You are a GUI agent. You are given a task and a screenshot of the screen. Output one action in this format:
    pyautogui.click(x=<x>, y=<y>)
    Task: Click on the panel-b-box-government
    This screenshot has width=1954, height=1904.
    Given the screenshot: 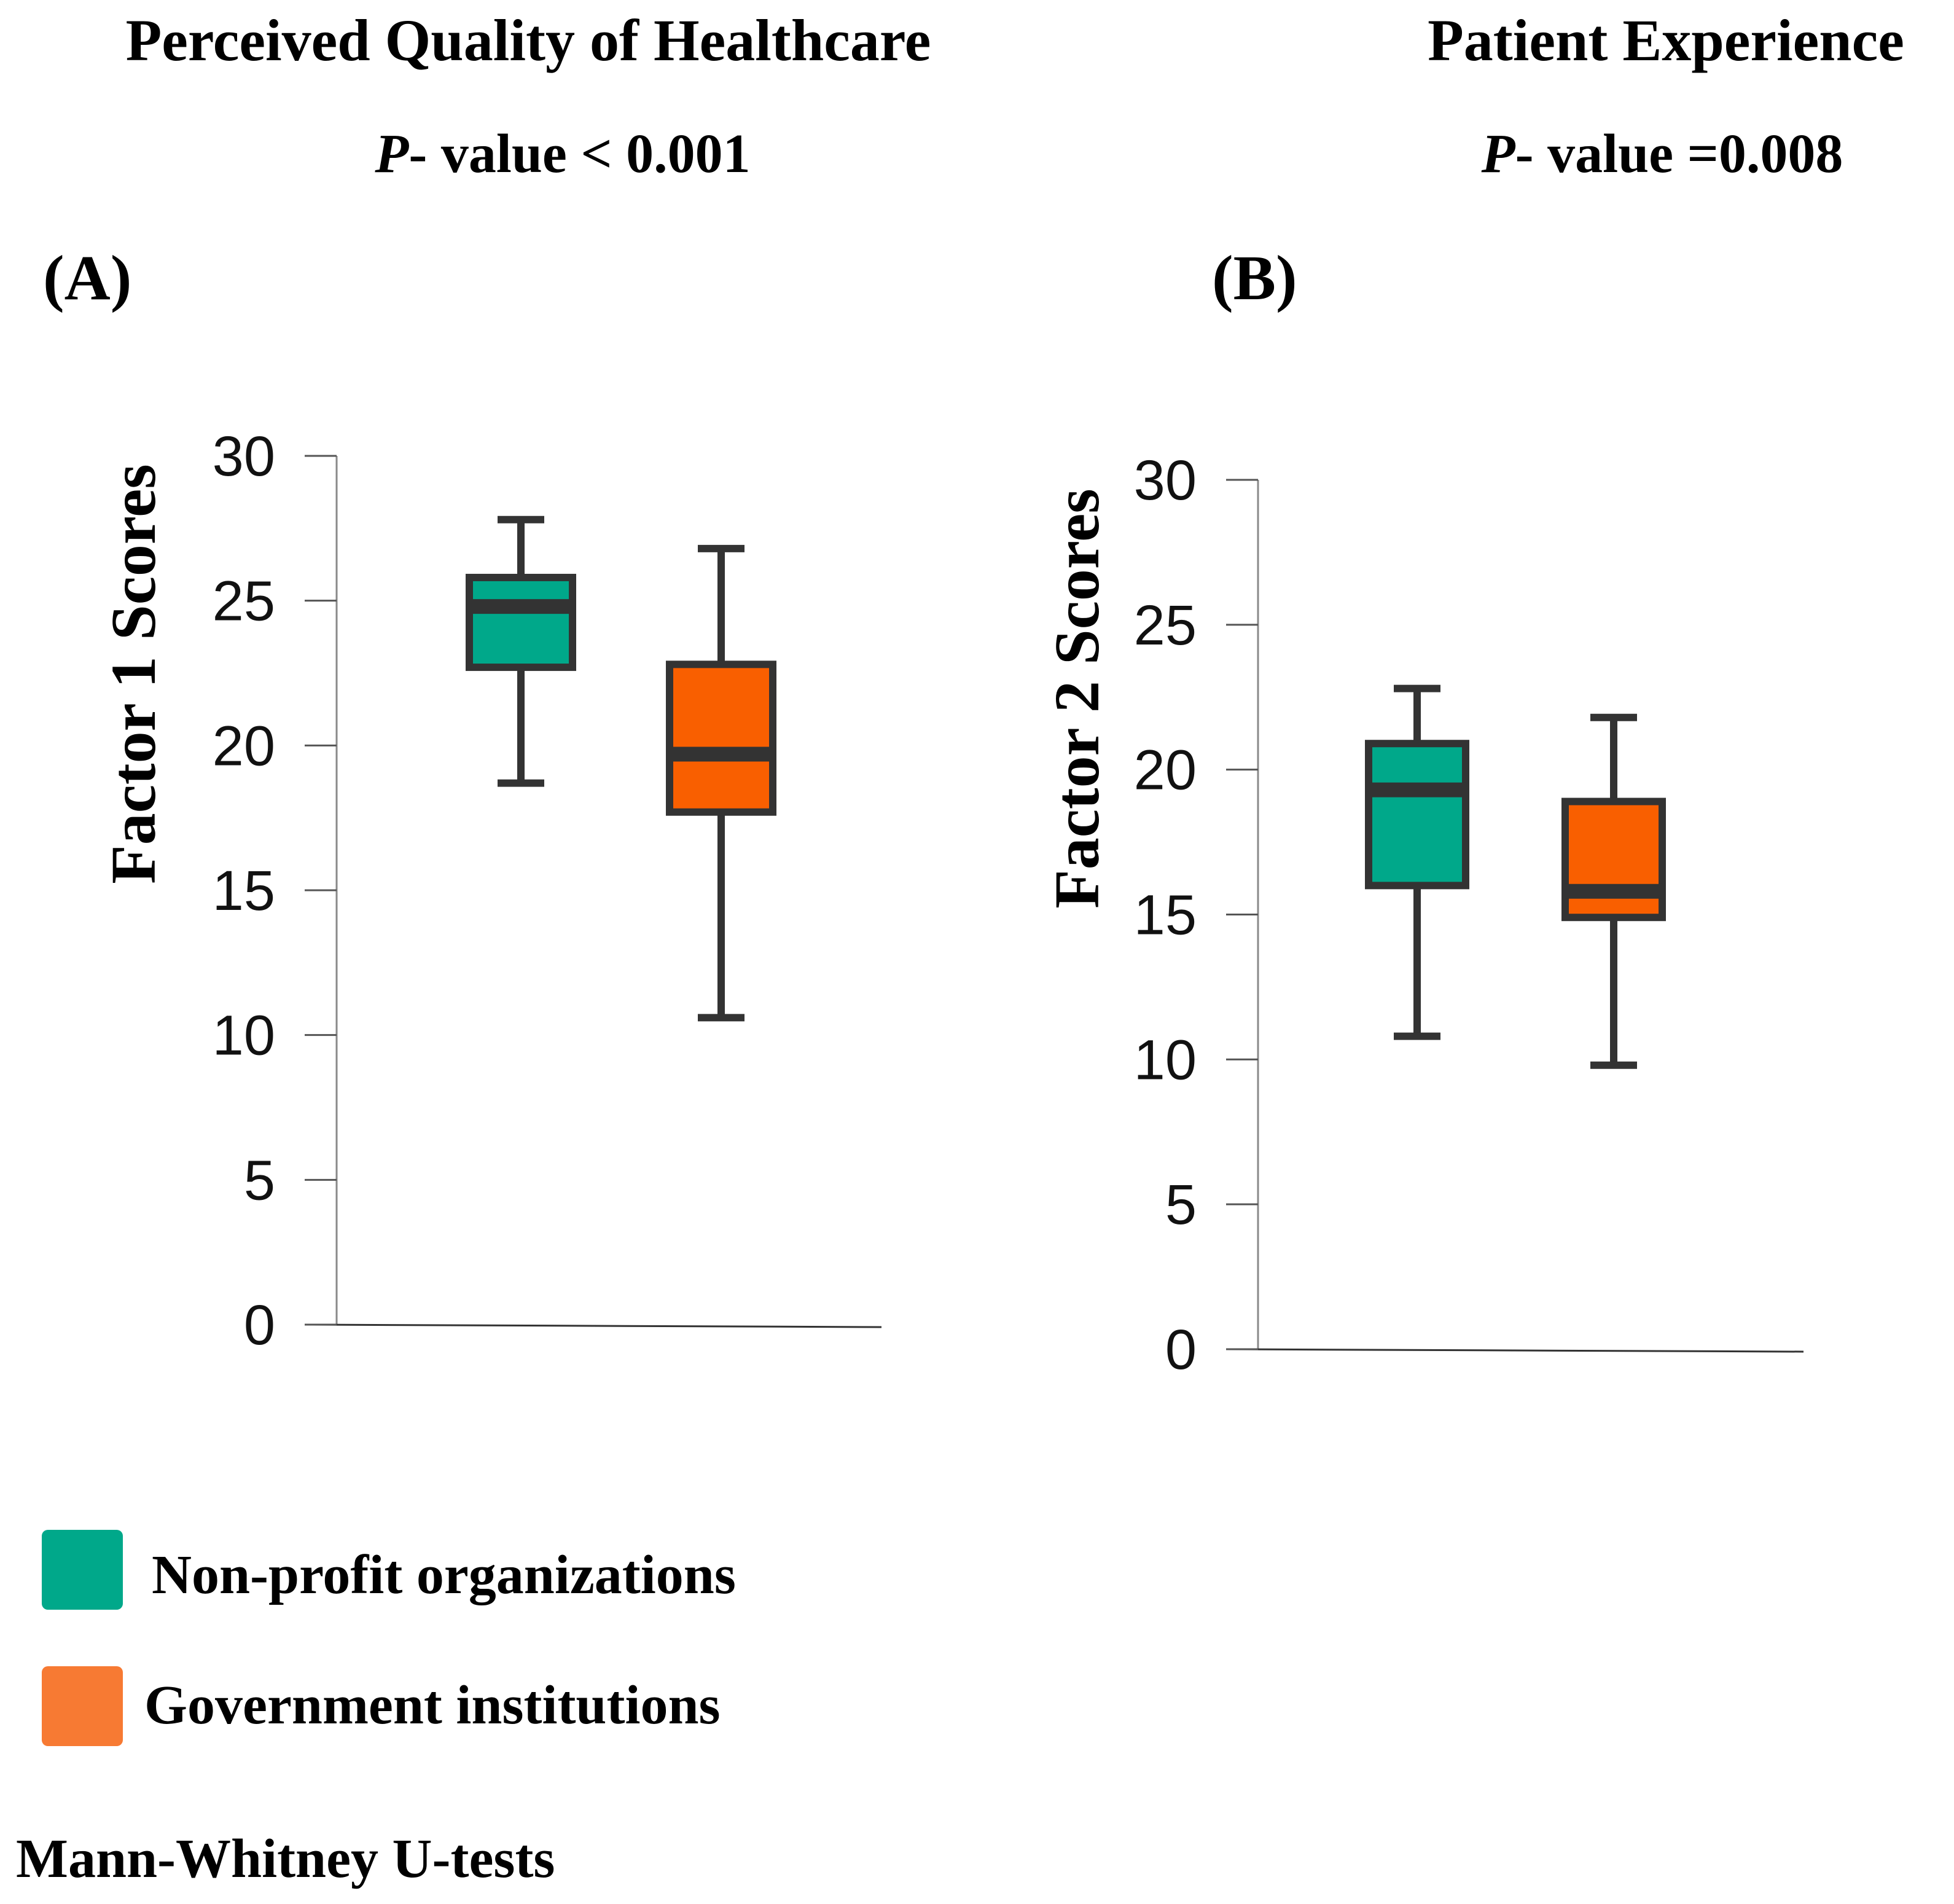 What is the action you would take?
    pyautogui.click(x=1613, y=860)
    